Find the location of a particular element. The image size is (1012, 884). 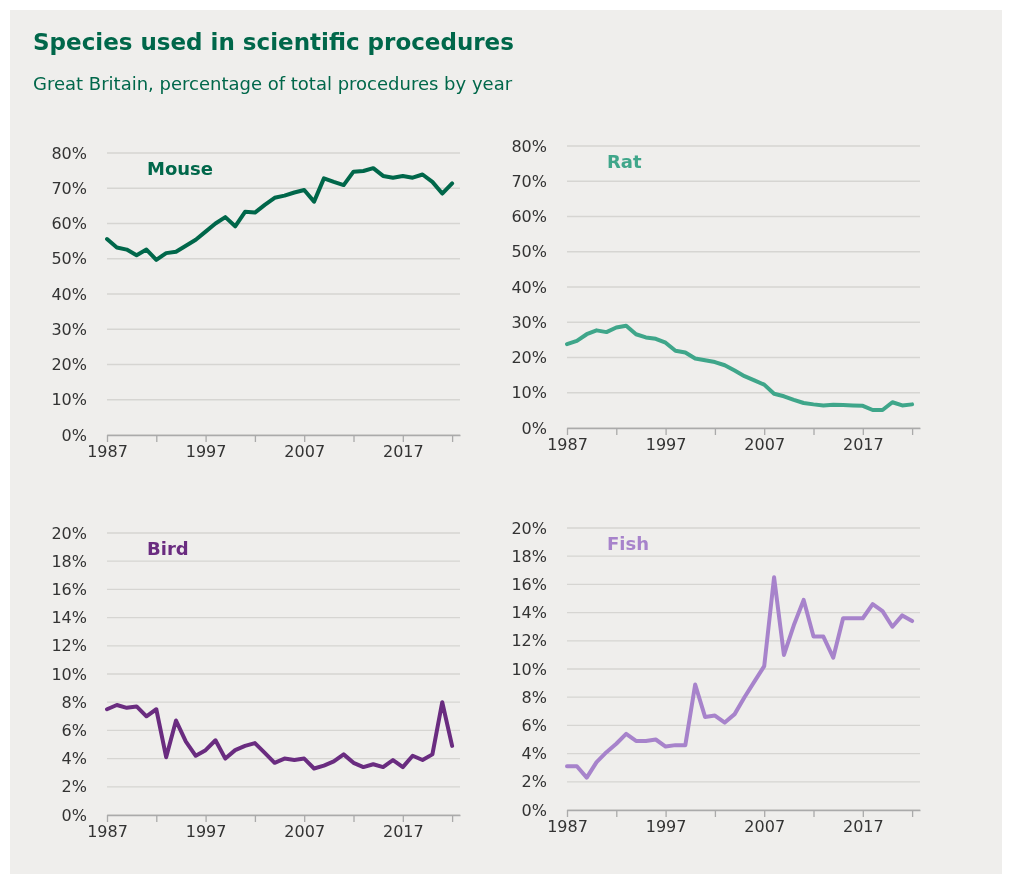

text: Fish is located at coordinates (628, 543).